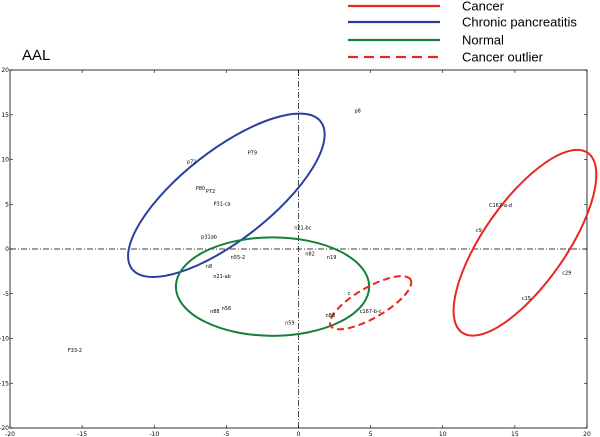  I want to click on point-label: p8, so click(357, 111).